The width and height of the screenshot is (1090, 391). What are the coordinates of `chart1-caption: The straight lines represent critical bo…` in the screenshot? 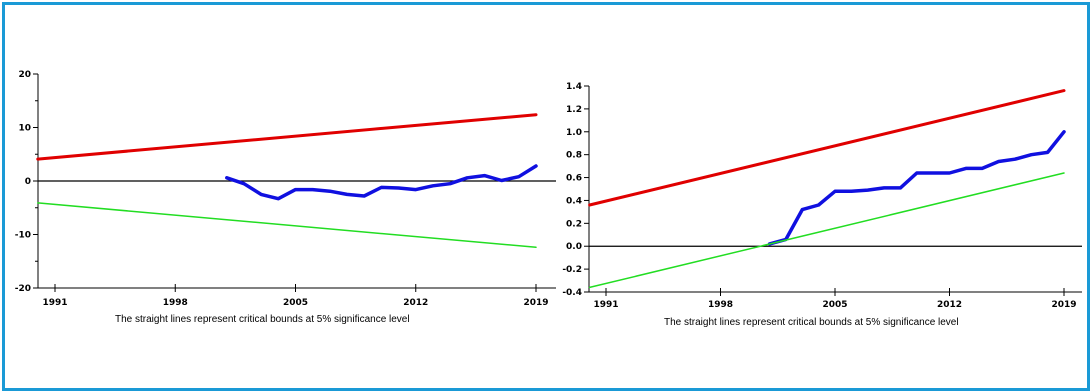 It's located at (262, 319).